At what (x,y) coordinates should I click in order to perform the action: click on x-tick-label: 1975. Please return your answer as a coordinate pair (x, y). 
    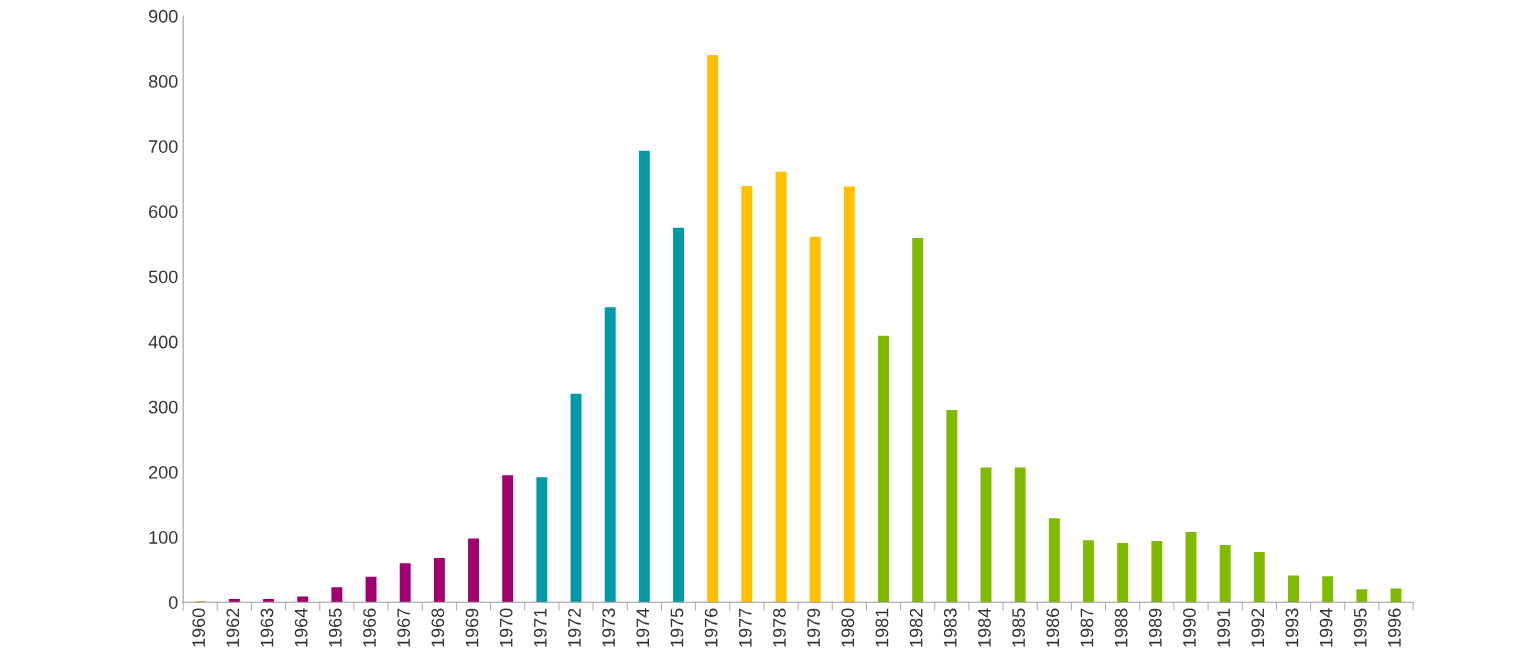
    Looking at the image, I should click on (677, 627).